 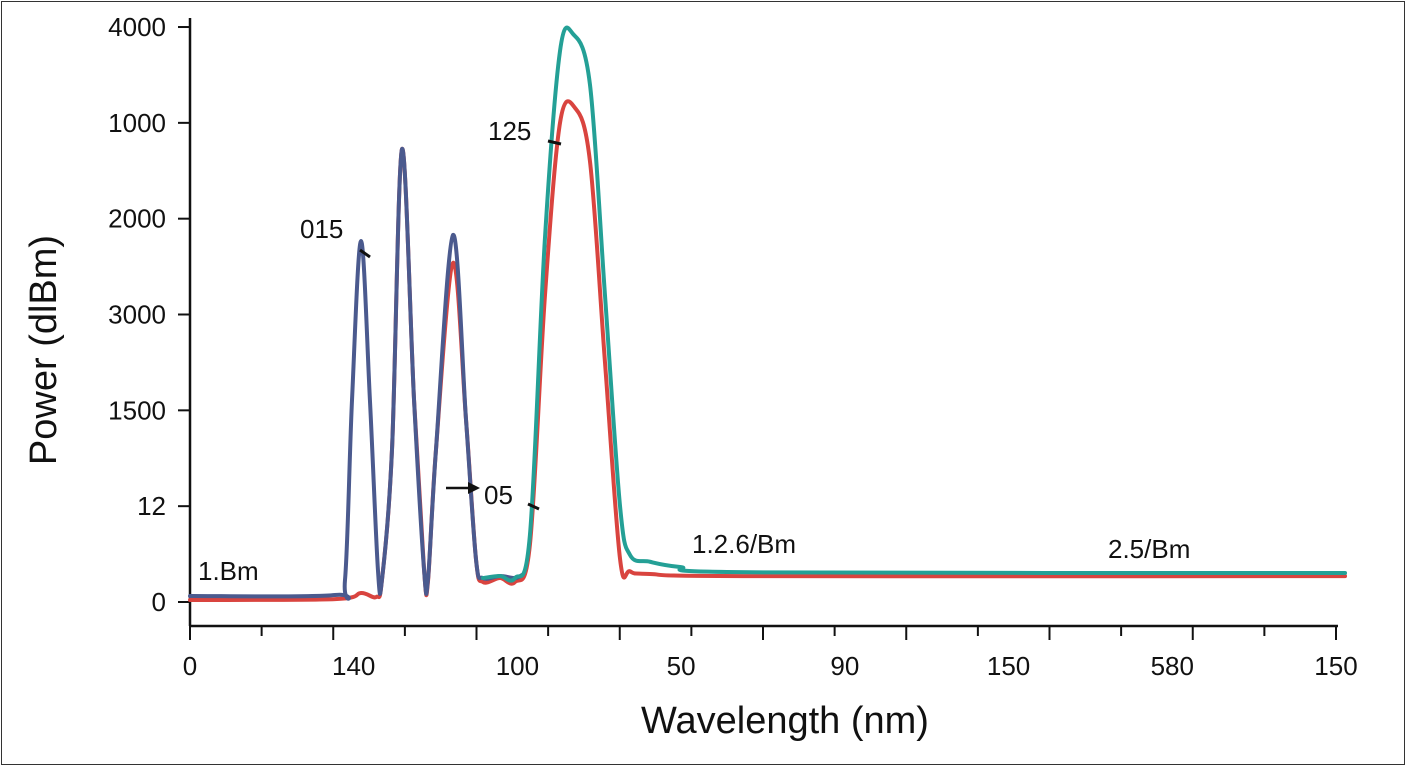 What do you see at coordinates (498, 495) in the screenshot?
I see `annotation-05: 05` at bounding box center [498, 495].